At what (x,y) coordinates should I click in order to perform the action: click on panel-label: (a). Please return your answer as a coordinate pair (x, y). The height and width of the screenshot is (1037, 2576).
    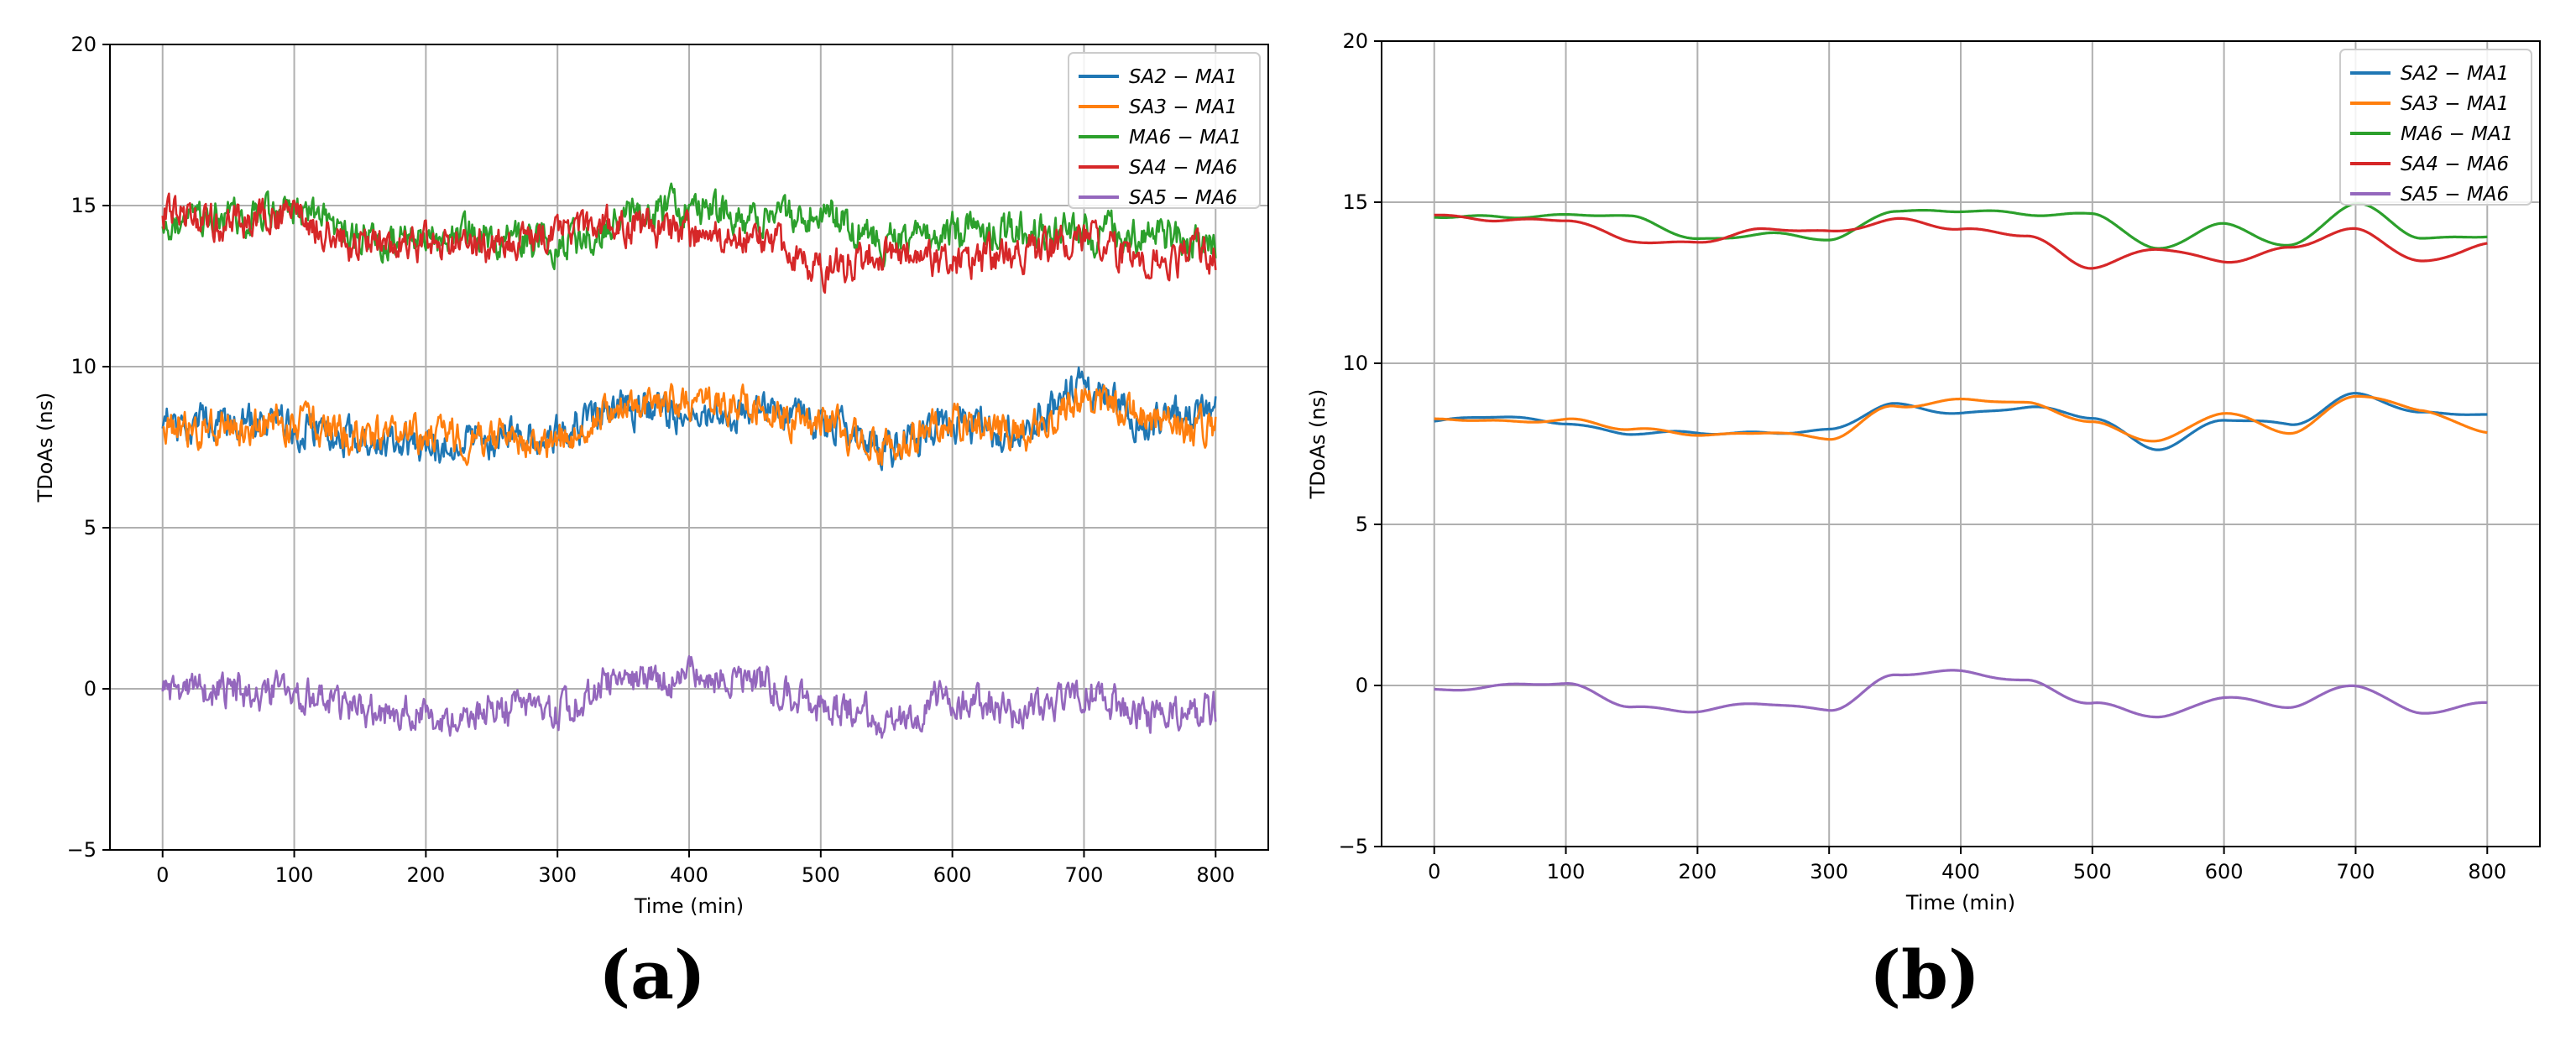
    Looking at the image, I should click on (652, 974).